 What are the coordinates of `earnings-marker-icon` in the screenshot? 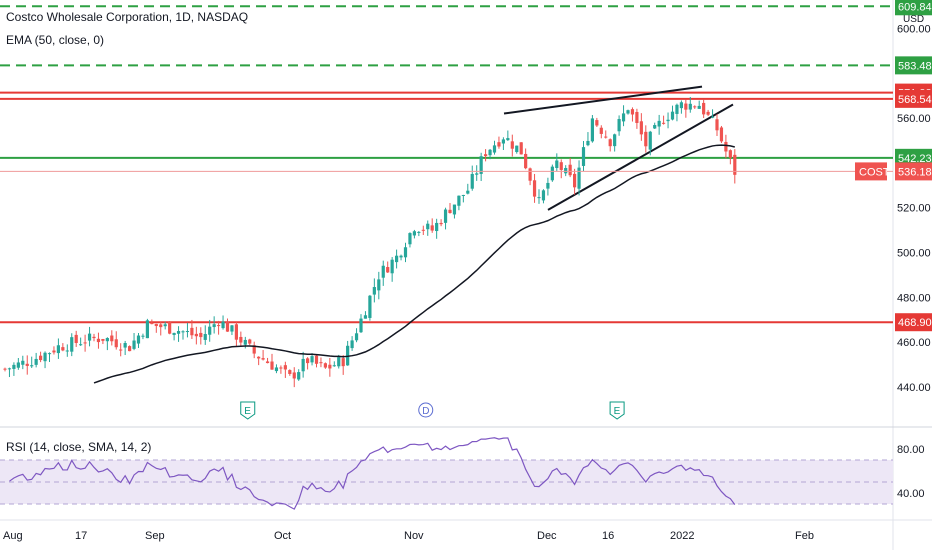 It's located at (248, 410).